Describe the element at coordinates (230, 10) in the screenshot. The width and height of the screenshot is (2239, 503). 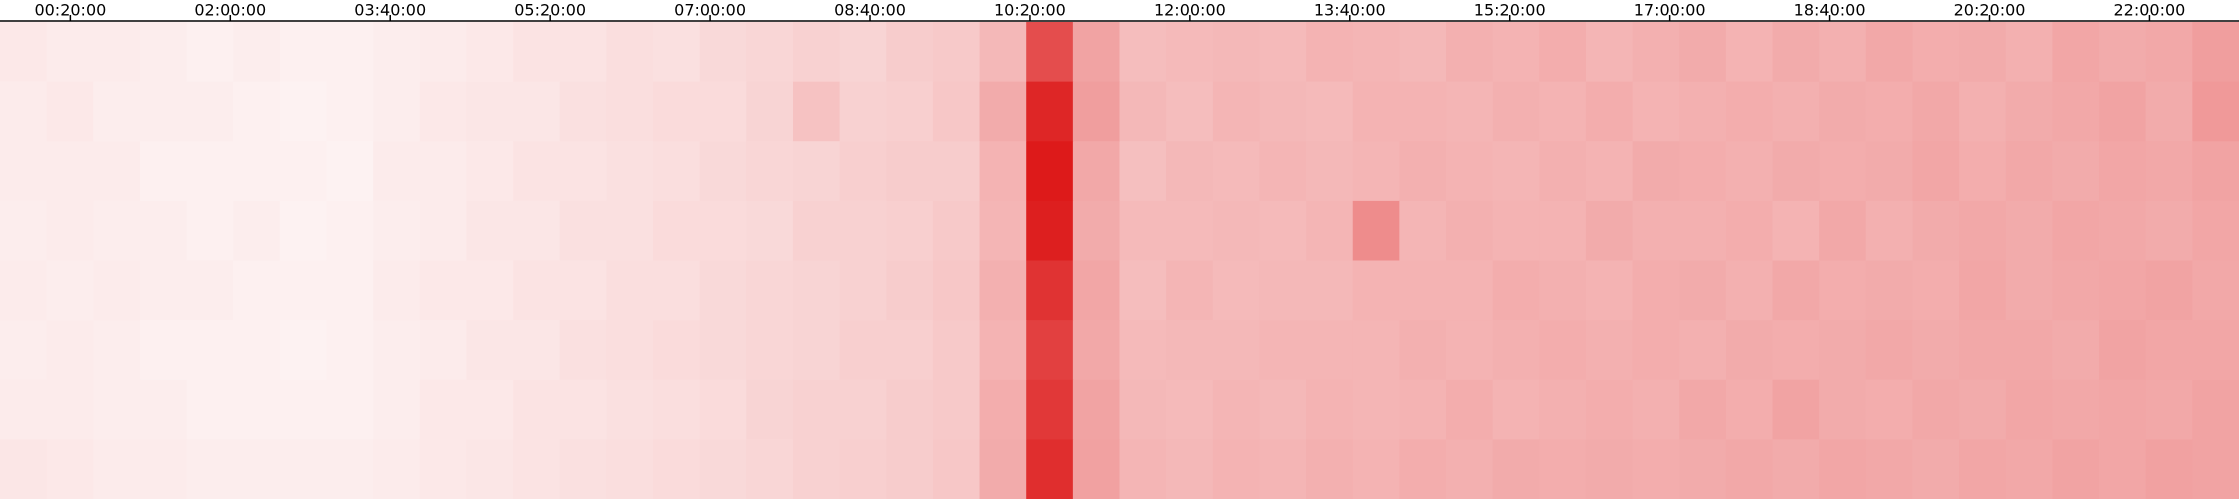
I see `x-tick-label: 02:00:00` at that location.